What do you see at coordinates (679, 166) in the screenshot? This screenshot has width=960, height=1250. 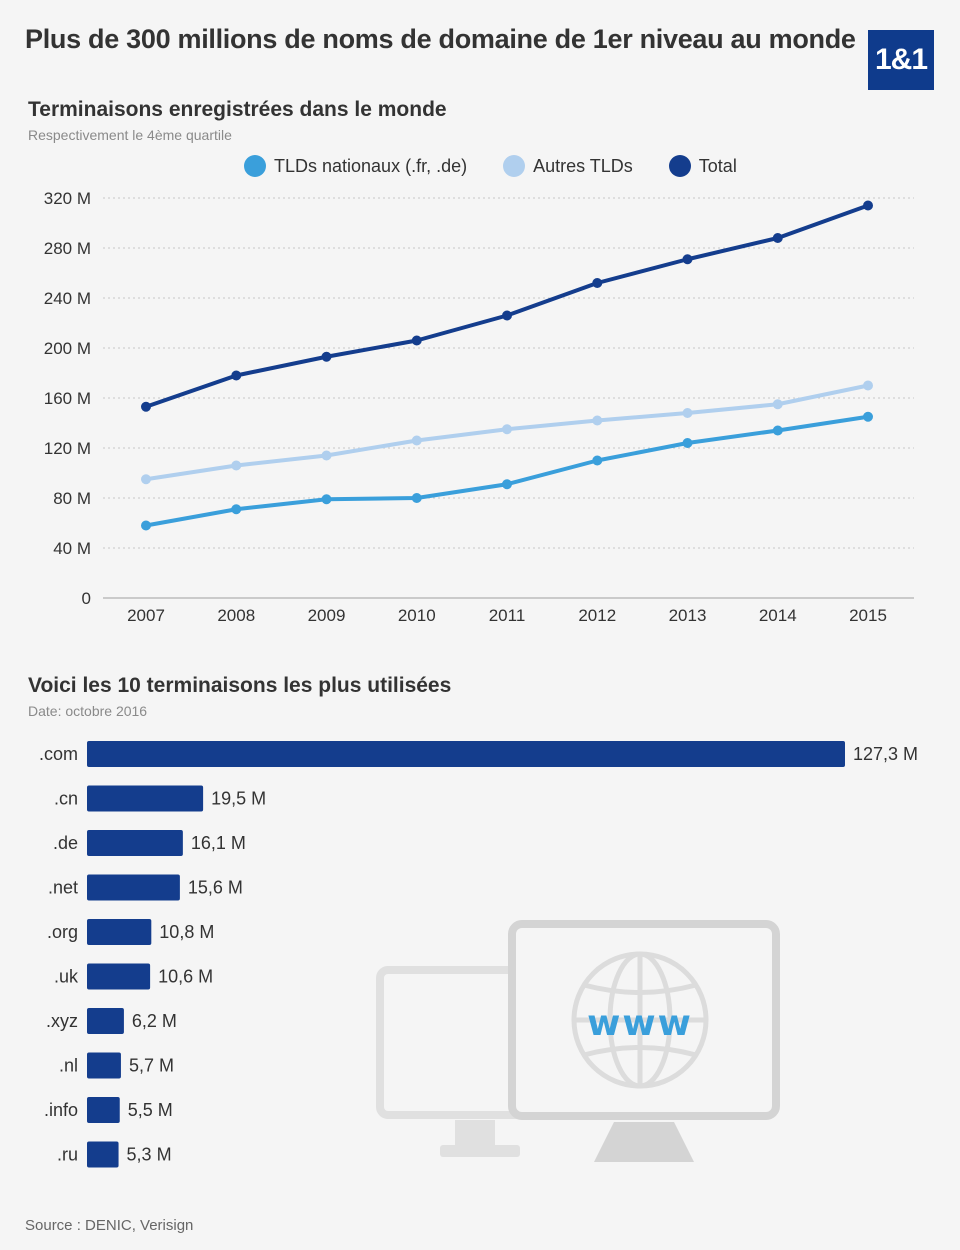 I see `legend-marker-total` at bounding box center [679, 166].